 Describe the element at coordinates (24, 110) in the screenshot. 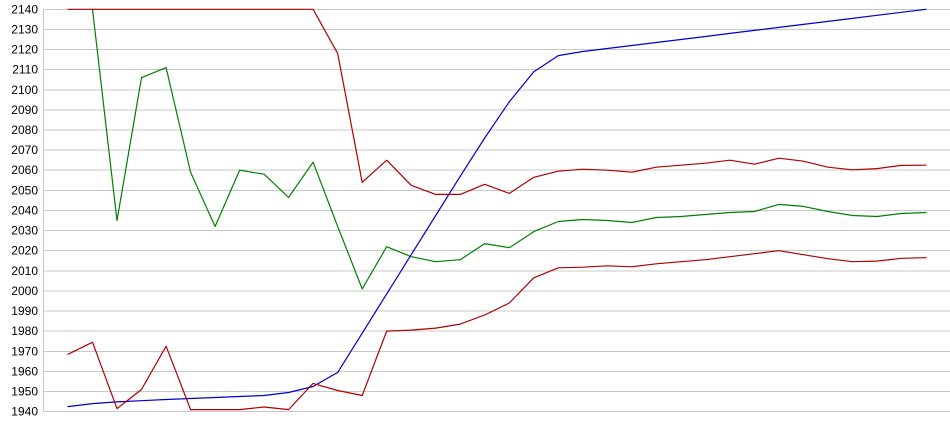

I see `y-tick-label: 2090` at that location.